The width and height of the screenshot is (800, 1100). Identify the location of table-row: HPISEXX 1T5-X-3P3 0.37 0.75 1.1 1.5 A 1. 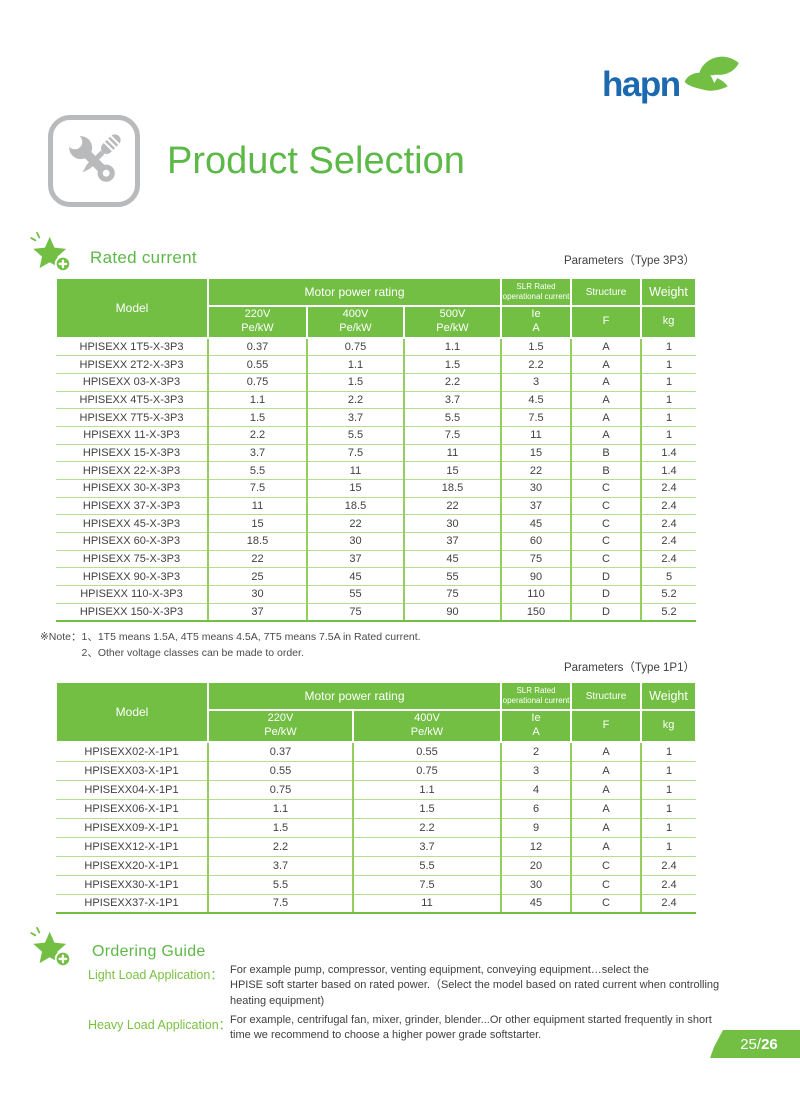
(376, 347).